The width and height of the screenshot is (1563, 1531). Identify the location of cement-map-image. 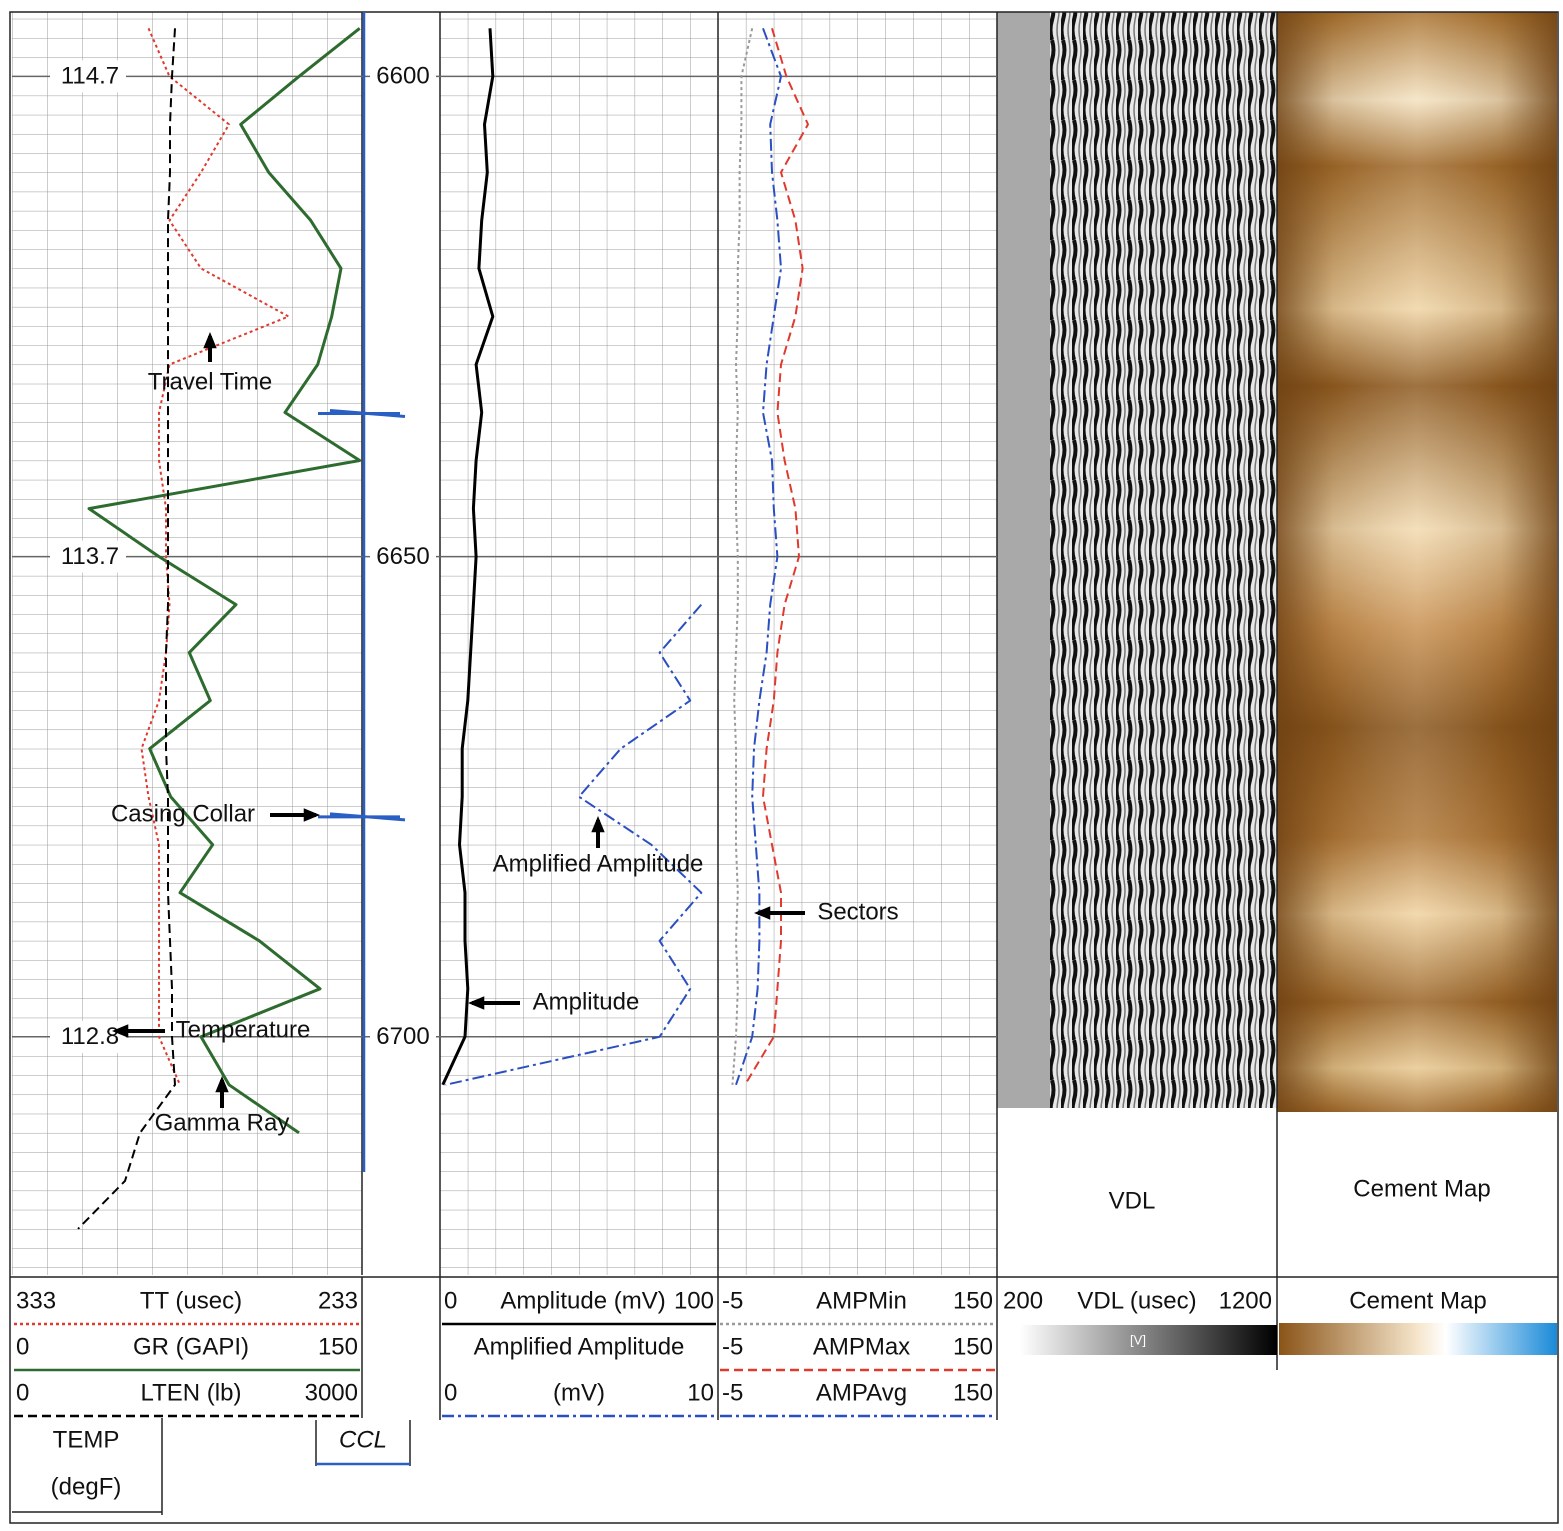
(1417, 562).